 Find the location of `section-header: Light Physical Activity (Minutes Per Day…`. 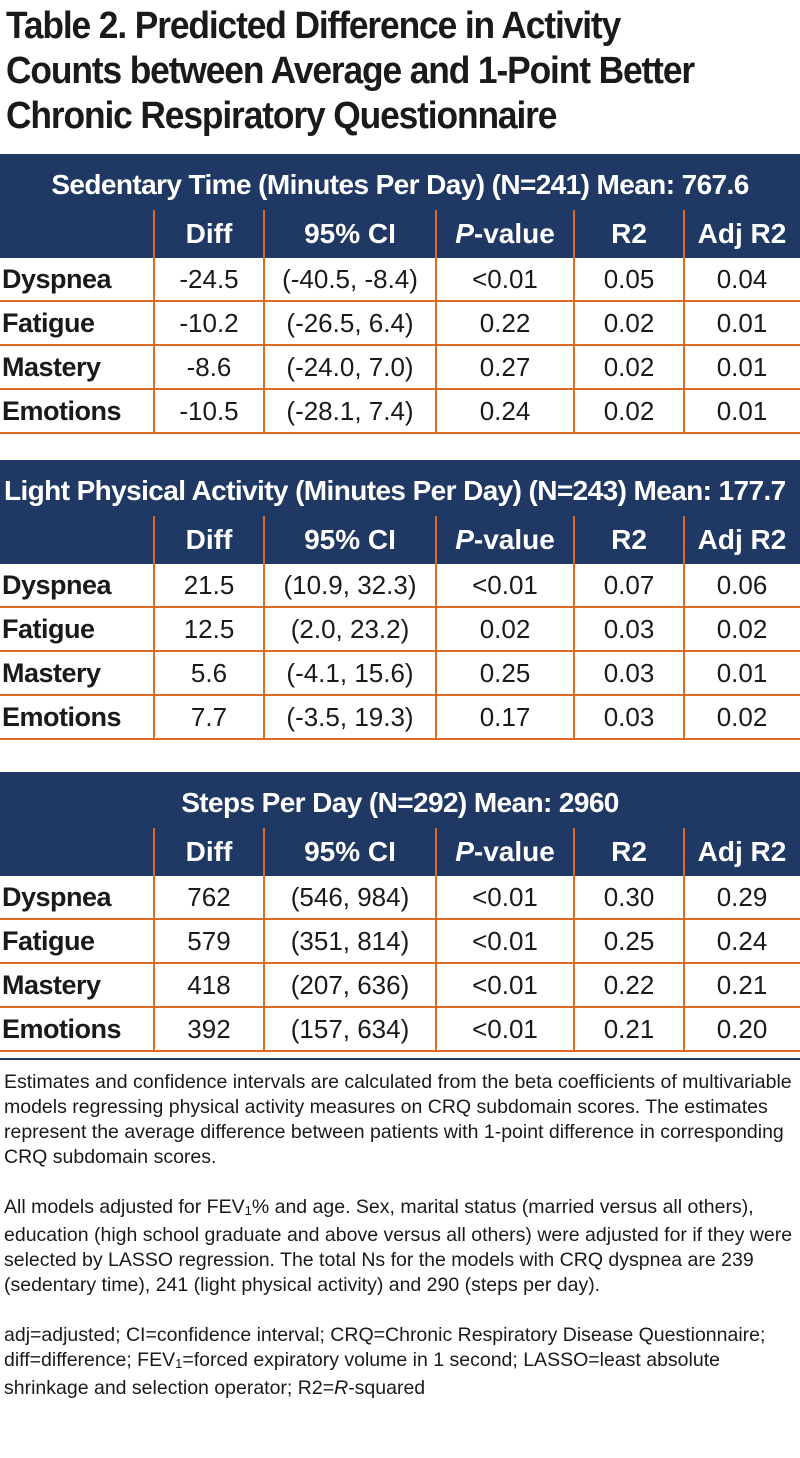

section-header: Light Physical Activity (Minutes Per Day… is located at coordinates (400, 512).